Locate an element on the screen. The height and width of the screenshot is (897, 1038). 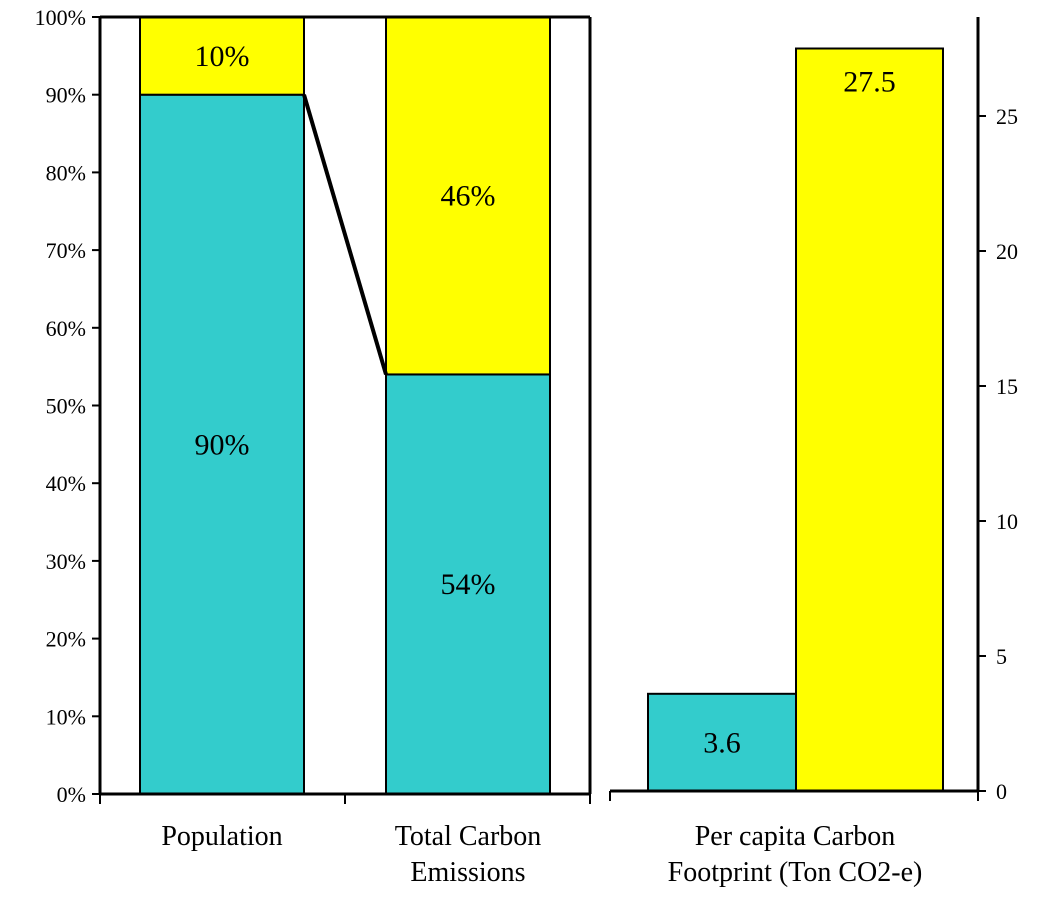
y-tick-label-left-2: 20% is located at coordinates (66, 639).